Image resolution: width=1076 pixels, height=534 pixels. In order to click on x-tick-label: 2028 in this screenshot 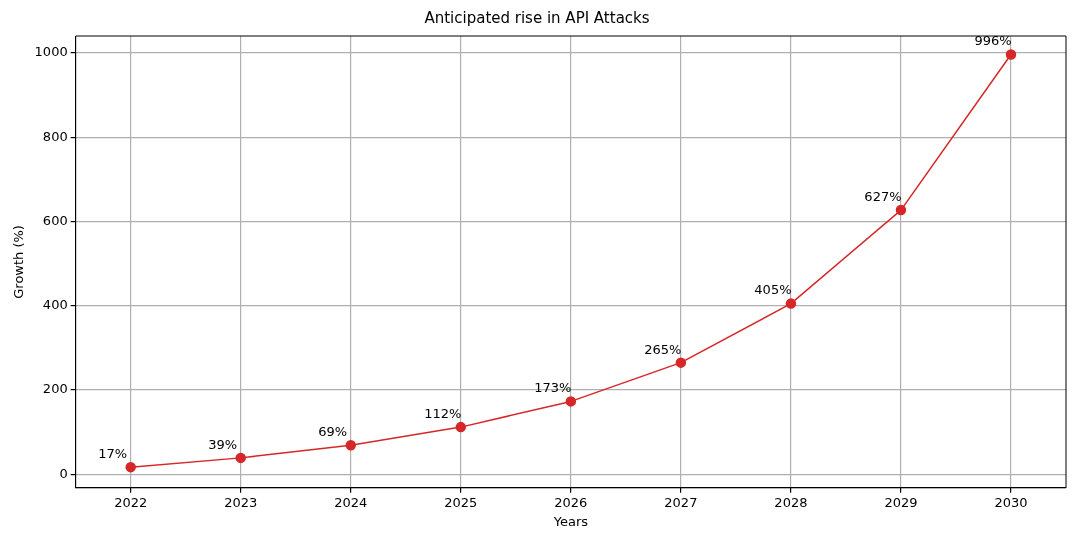, I will do `click(791, 502)`.